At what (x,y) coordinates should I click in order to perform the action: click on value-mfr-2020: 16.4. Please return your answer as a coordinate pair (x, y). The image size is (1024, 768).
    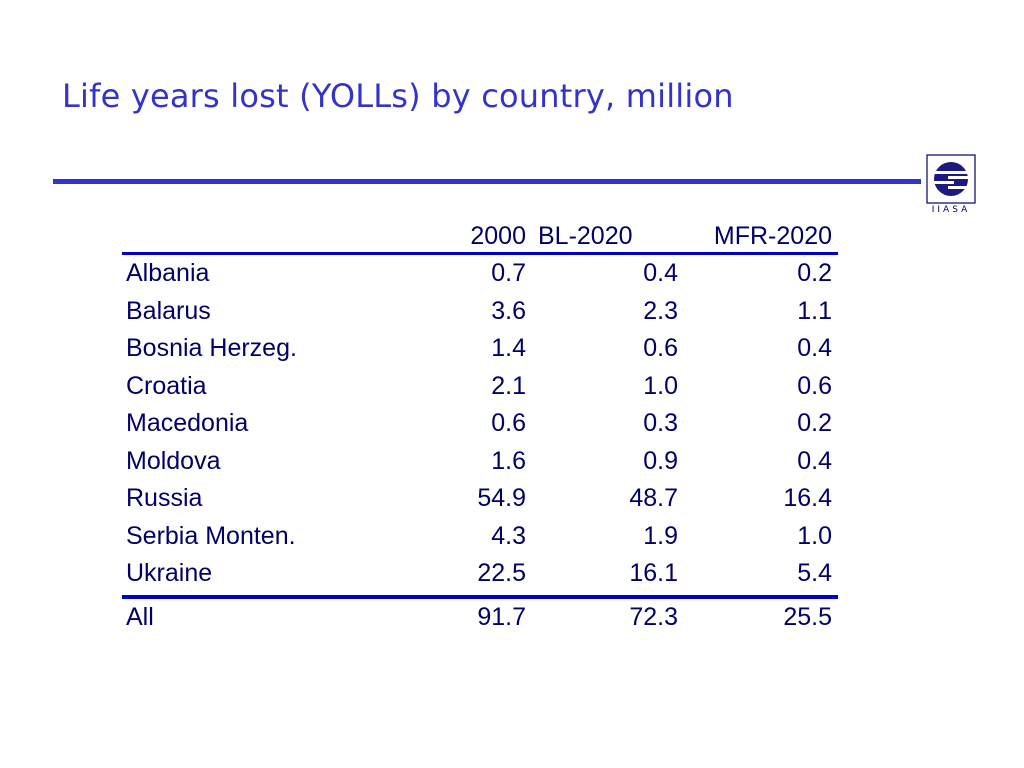
    Looking at the image, I should click on (807, 498).